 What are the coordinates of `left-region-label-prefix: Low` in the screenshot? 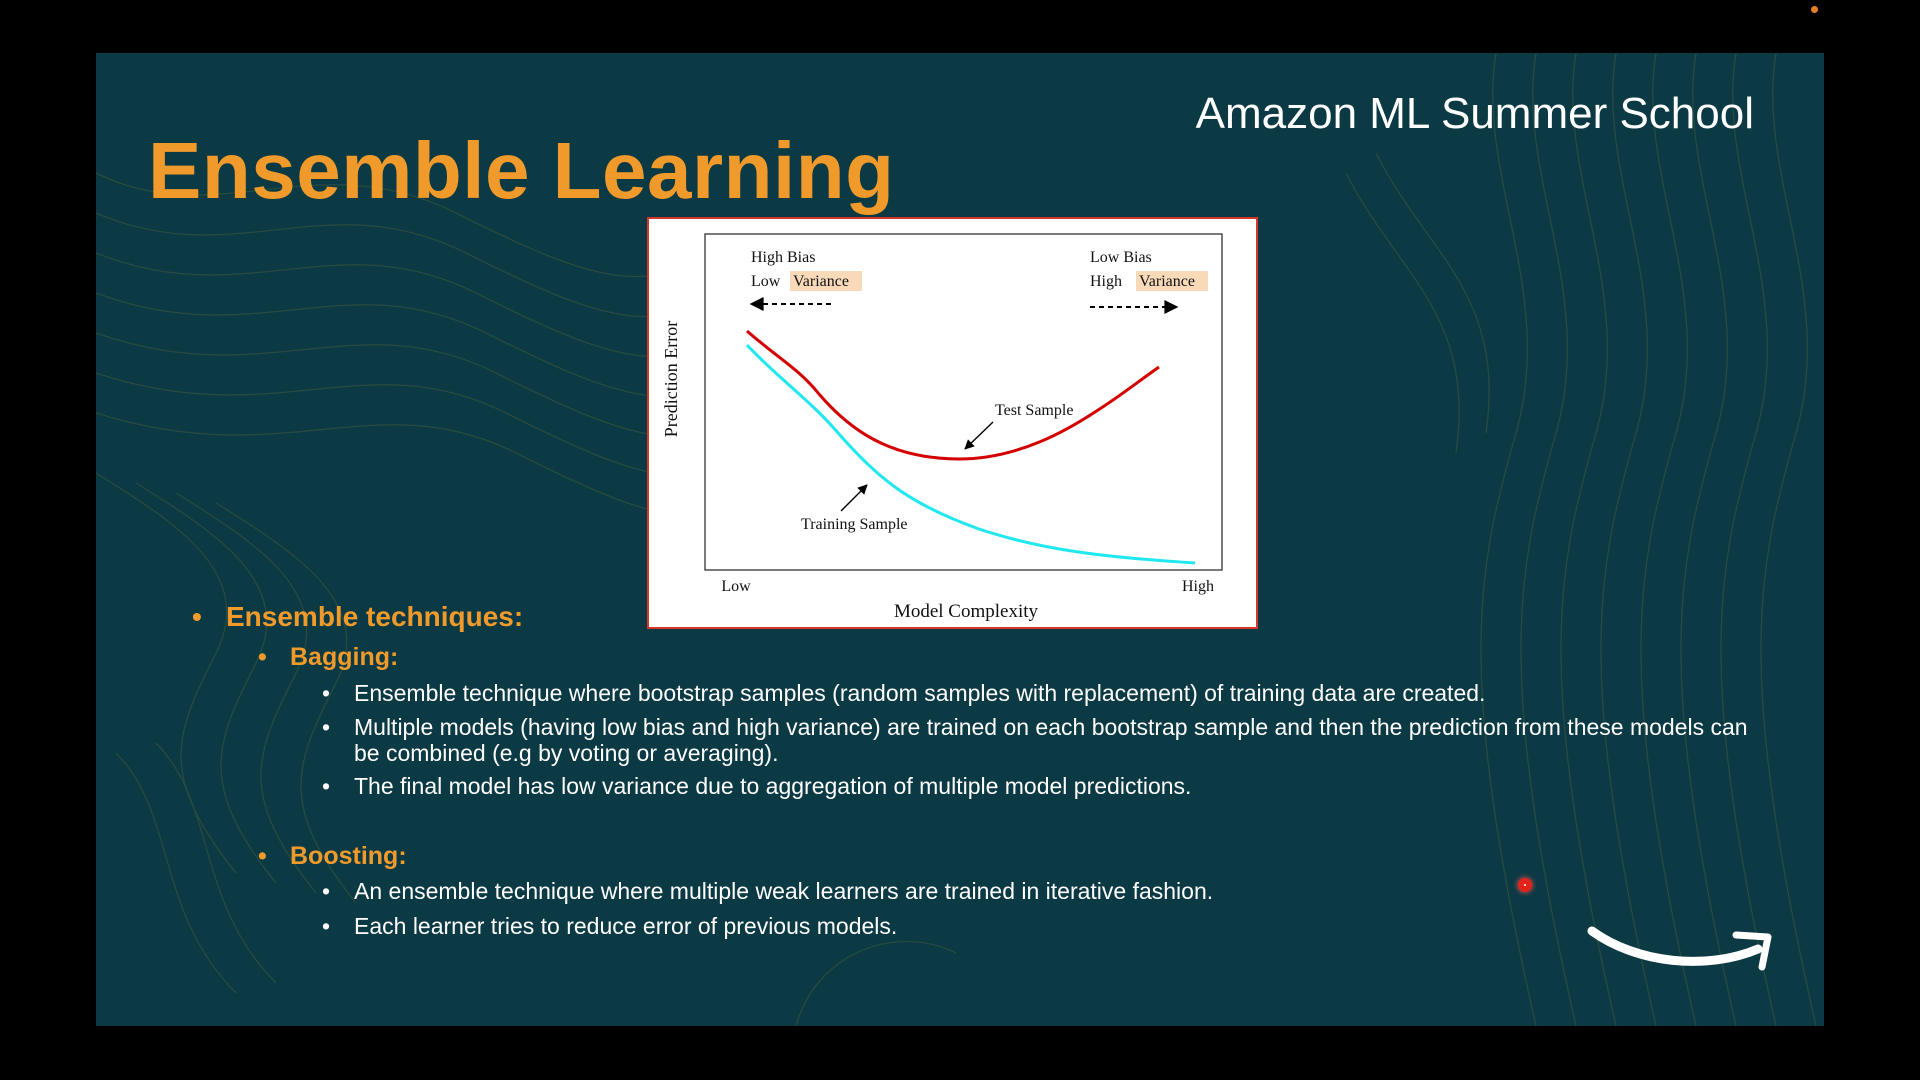 It's located at (767, 281).